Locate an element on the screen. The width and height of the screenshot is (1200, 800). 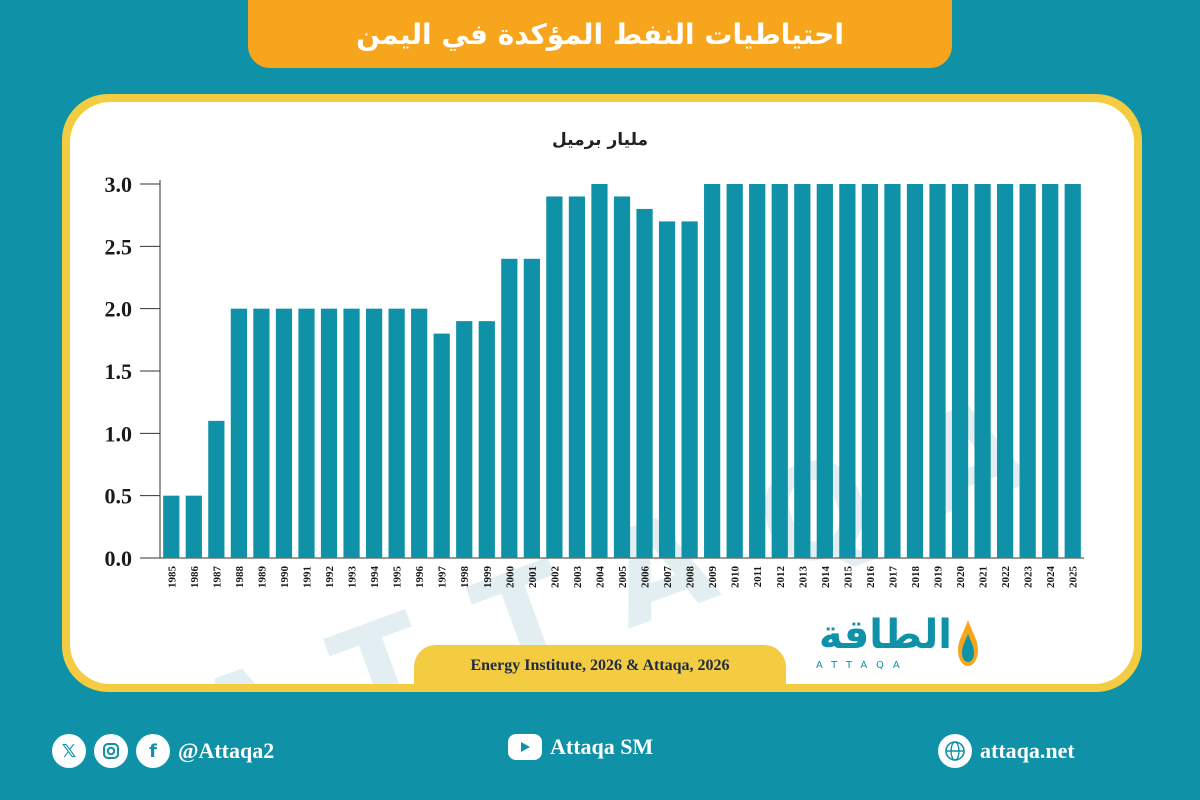
bar-2023 is located at coordinates (1027, 371).